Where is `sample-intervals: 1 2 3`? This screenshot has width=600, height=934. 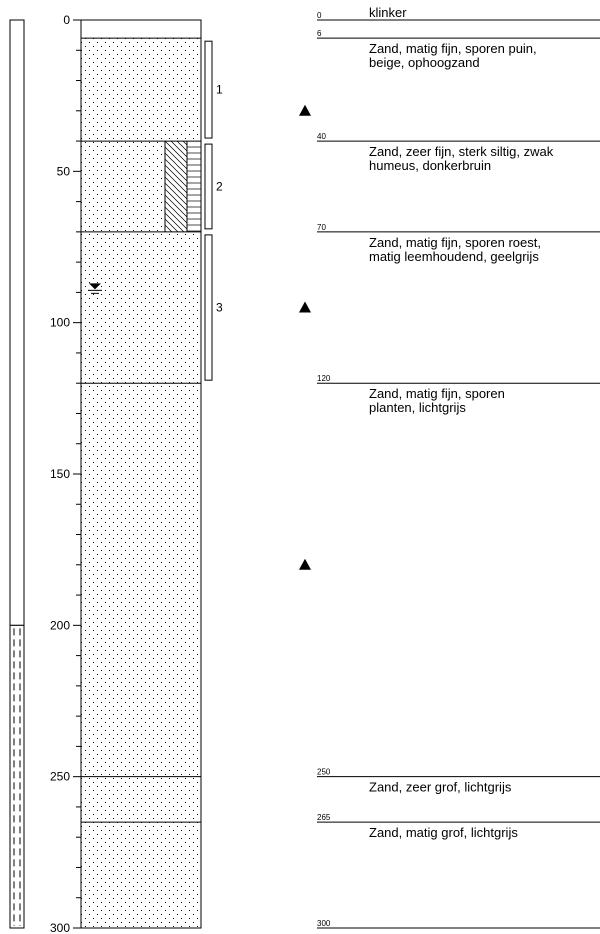 sample-intervals: 1 2 3 is located at coordinates (213, 210).